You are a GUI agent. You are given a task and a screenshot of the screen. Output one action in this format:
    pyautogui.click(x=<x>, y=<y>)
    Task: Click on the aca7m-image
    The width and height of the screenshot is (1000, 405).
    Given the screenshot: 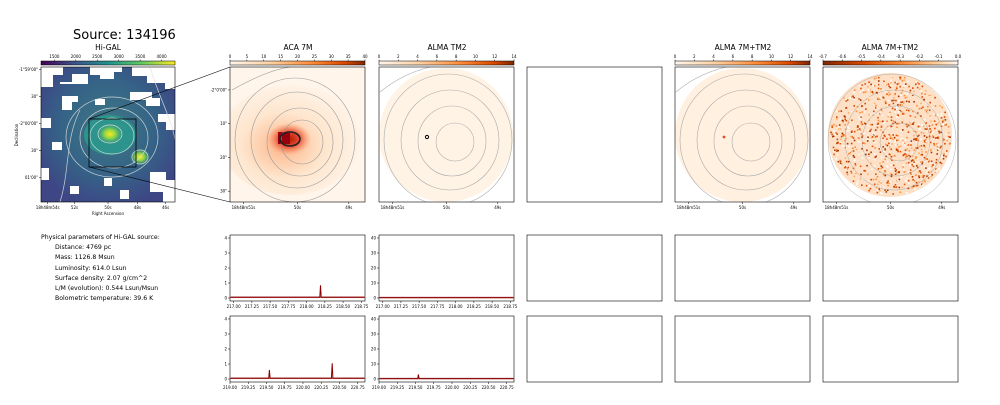 What is the action you would take?
    pyautogui.click(x=297, y=134)
    